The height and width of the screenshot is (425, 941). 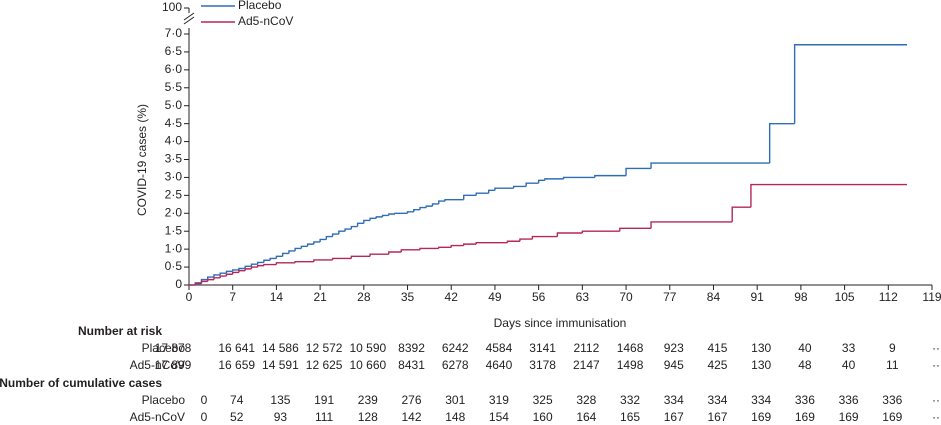 What do you see at coordinates (499, 417) in the screenshot?
I see `table-cell: 154` at bounding box center [499, 417].